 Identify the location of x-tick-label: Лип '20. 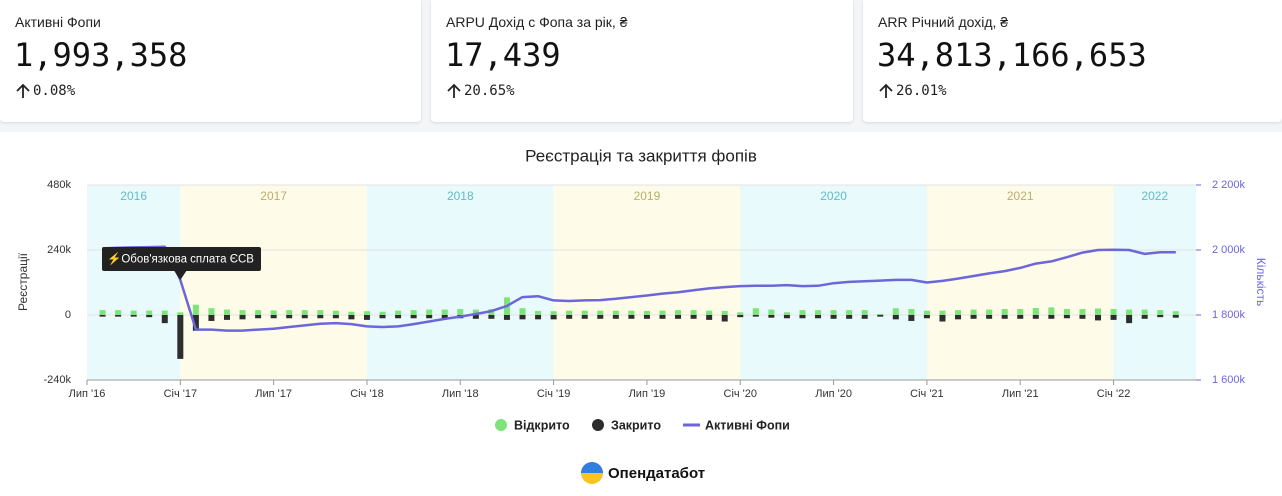
(833, 394).